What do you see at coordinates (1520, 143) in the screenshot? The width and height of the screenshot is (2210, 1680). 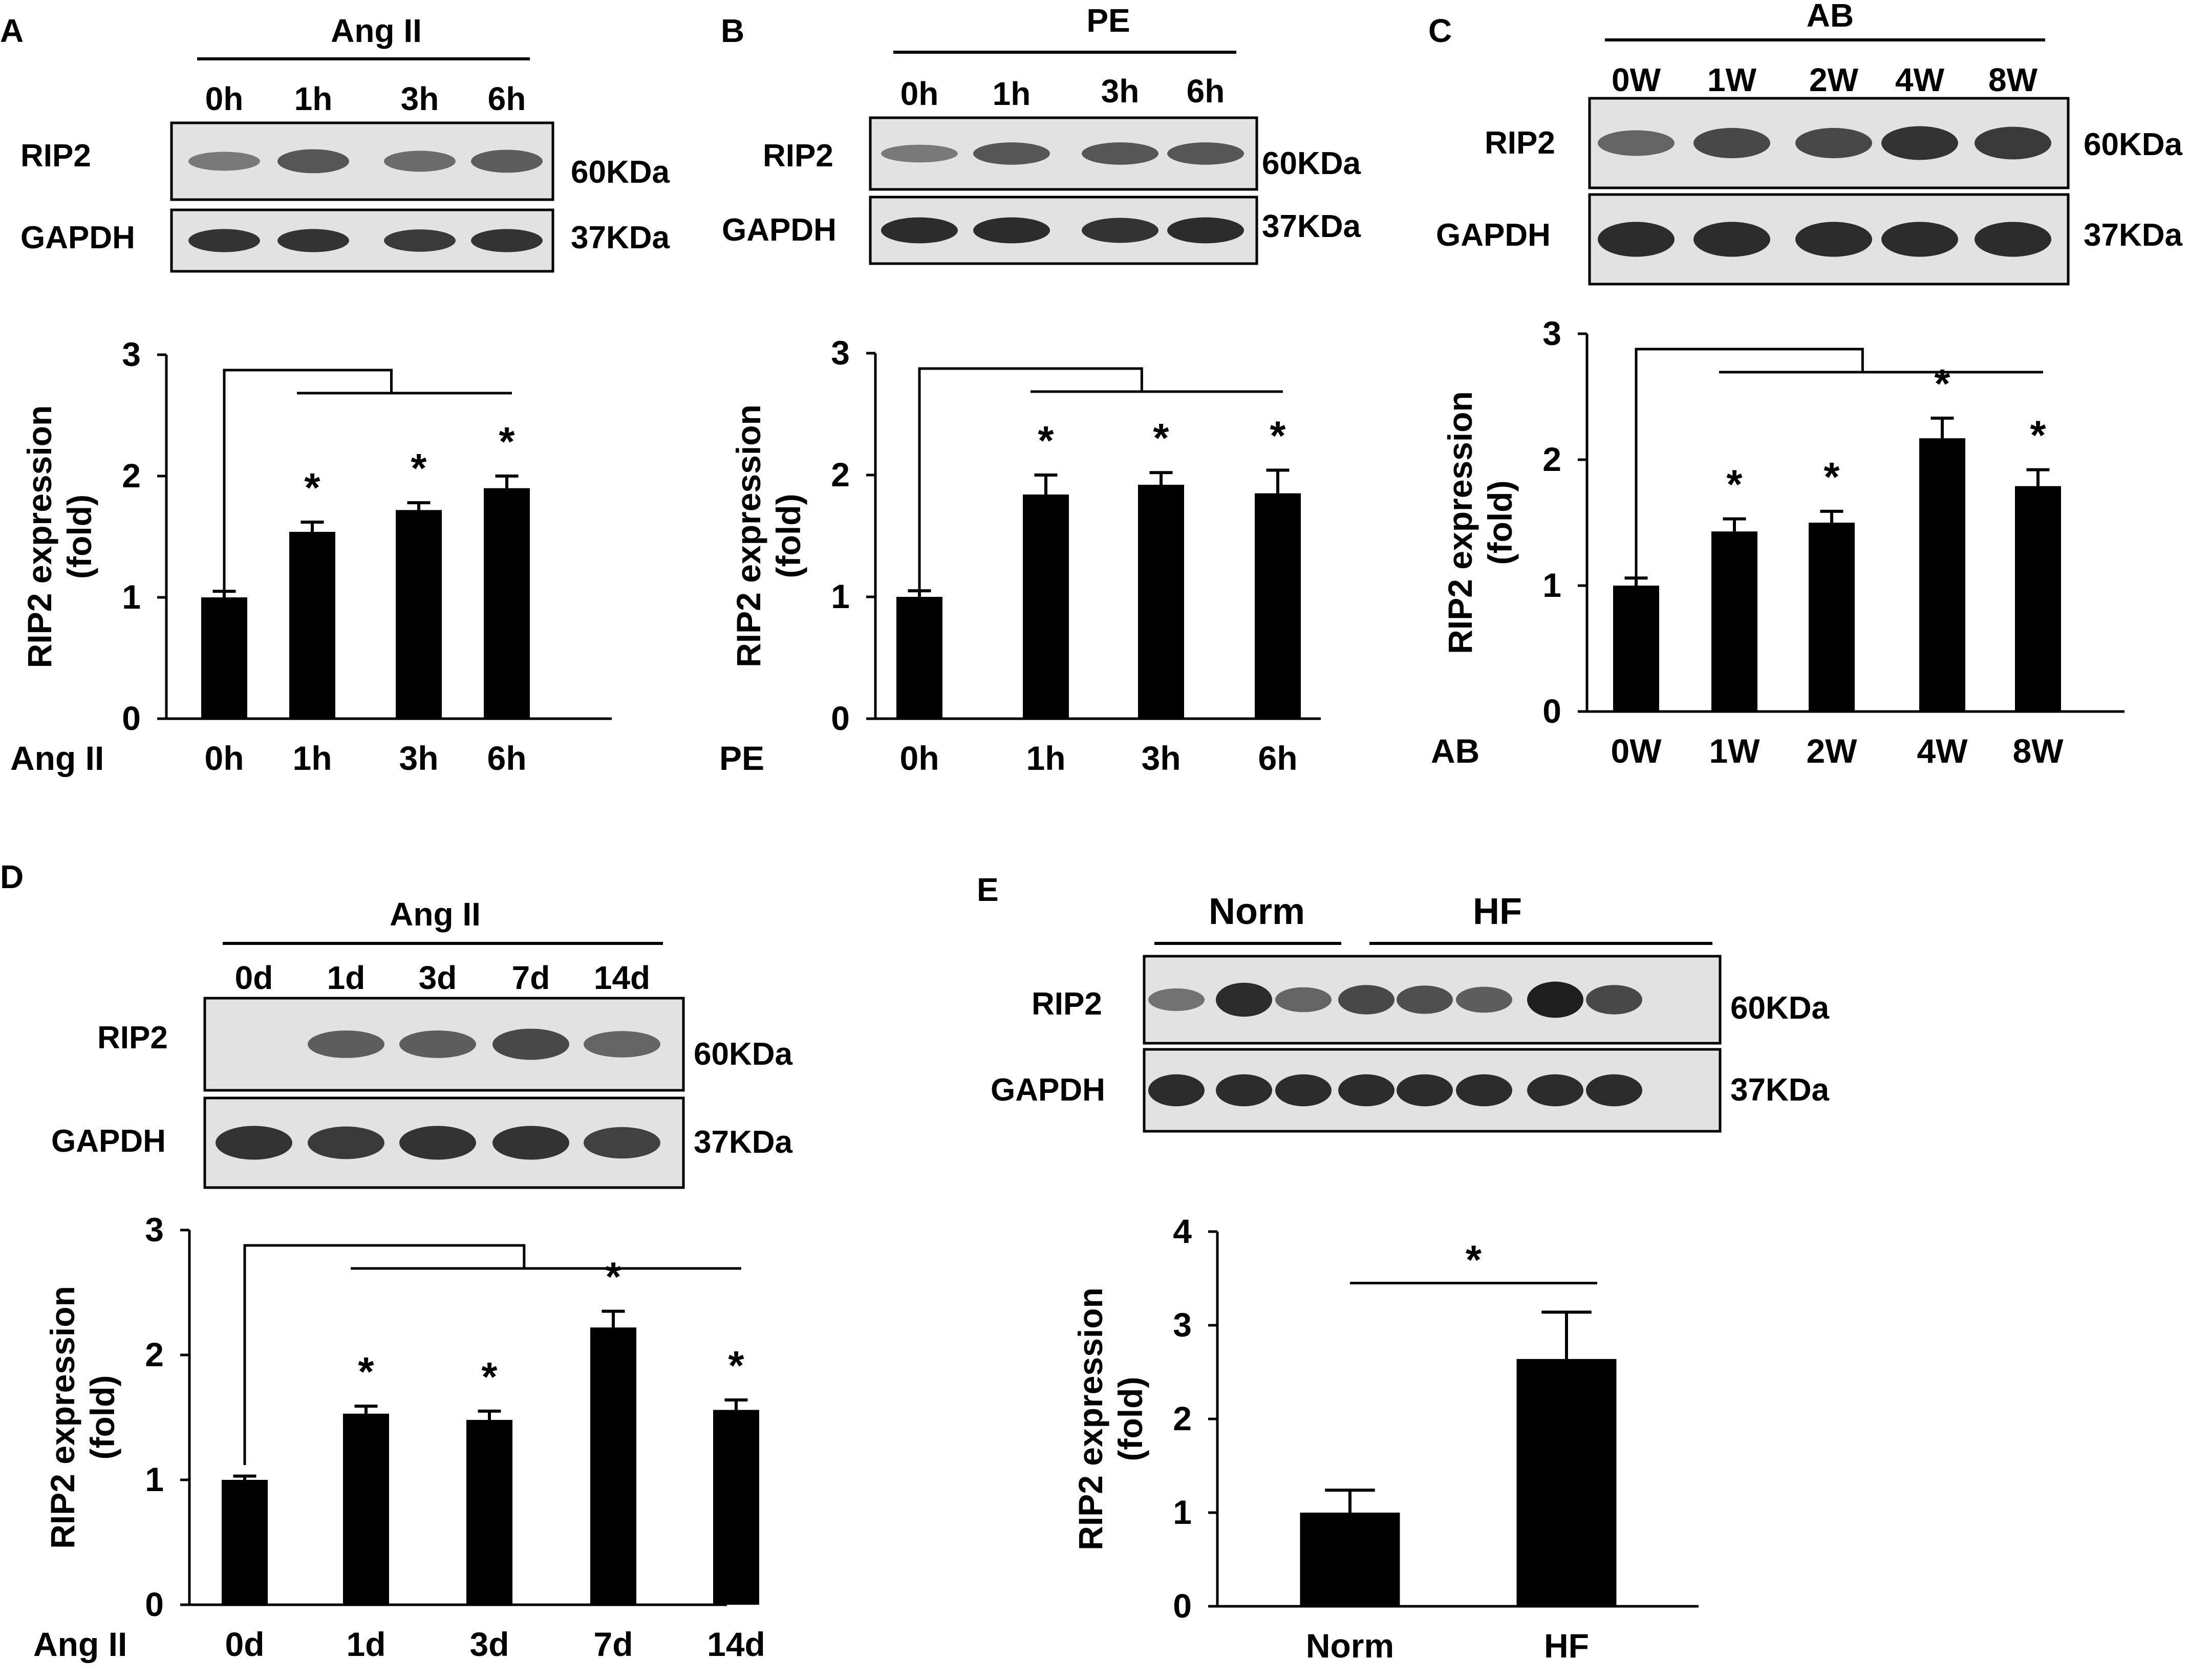 I see `protein-label-rip2-c: RIP2` at bounding box center [1520, 143].